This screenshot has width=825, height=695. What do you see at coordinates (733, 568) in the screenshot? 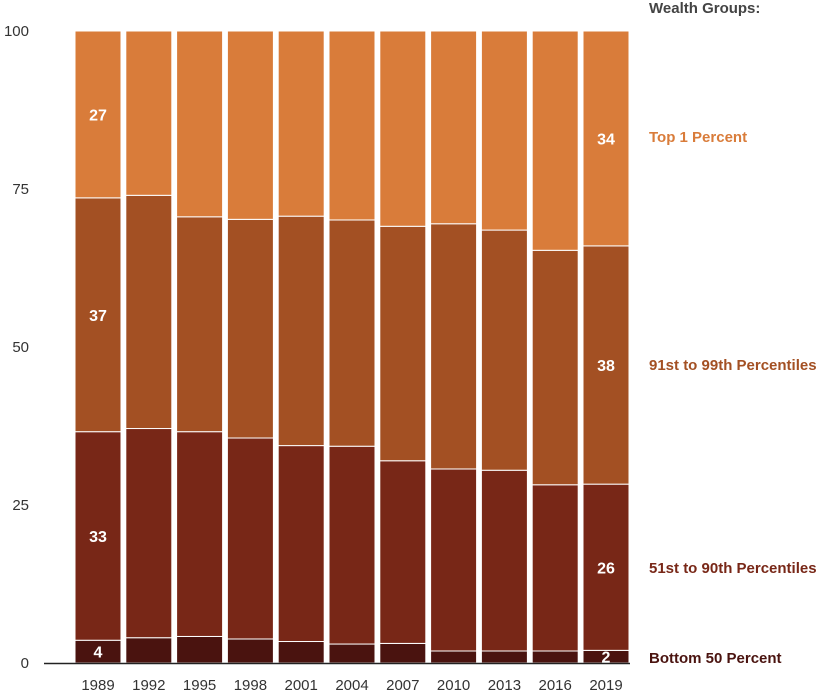
I see `legend-51st-to-90th-percentiles: 51st to 90th Percentiles` at bounding box center [733, 568].